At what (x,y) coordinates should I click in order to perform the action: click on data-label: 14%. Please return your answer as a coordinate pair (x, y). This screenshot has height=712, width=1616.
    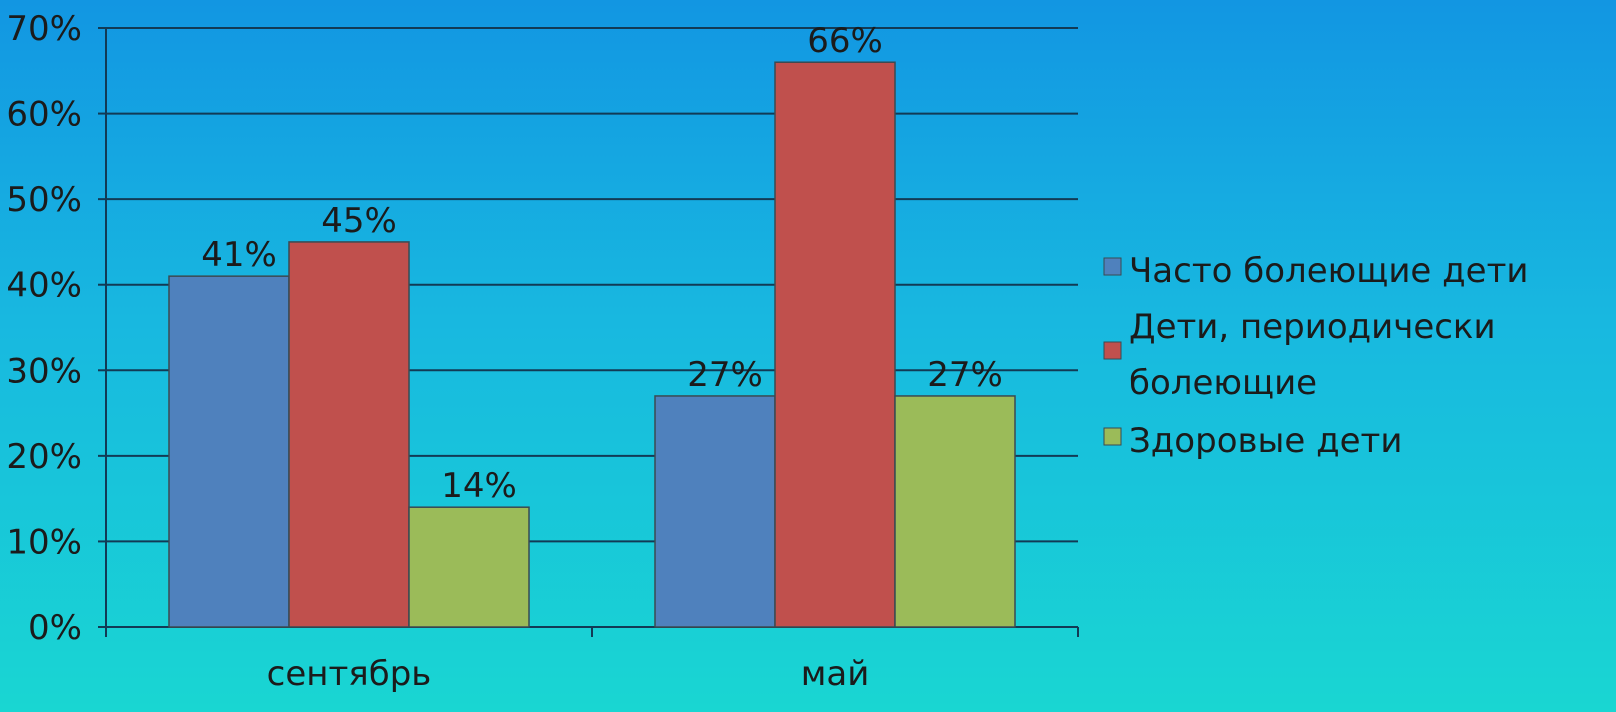
    Looking at the image, I should click on (479, 486).